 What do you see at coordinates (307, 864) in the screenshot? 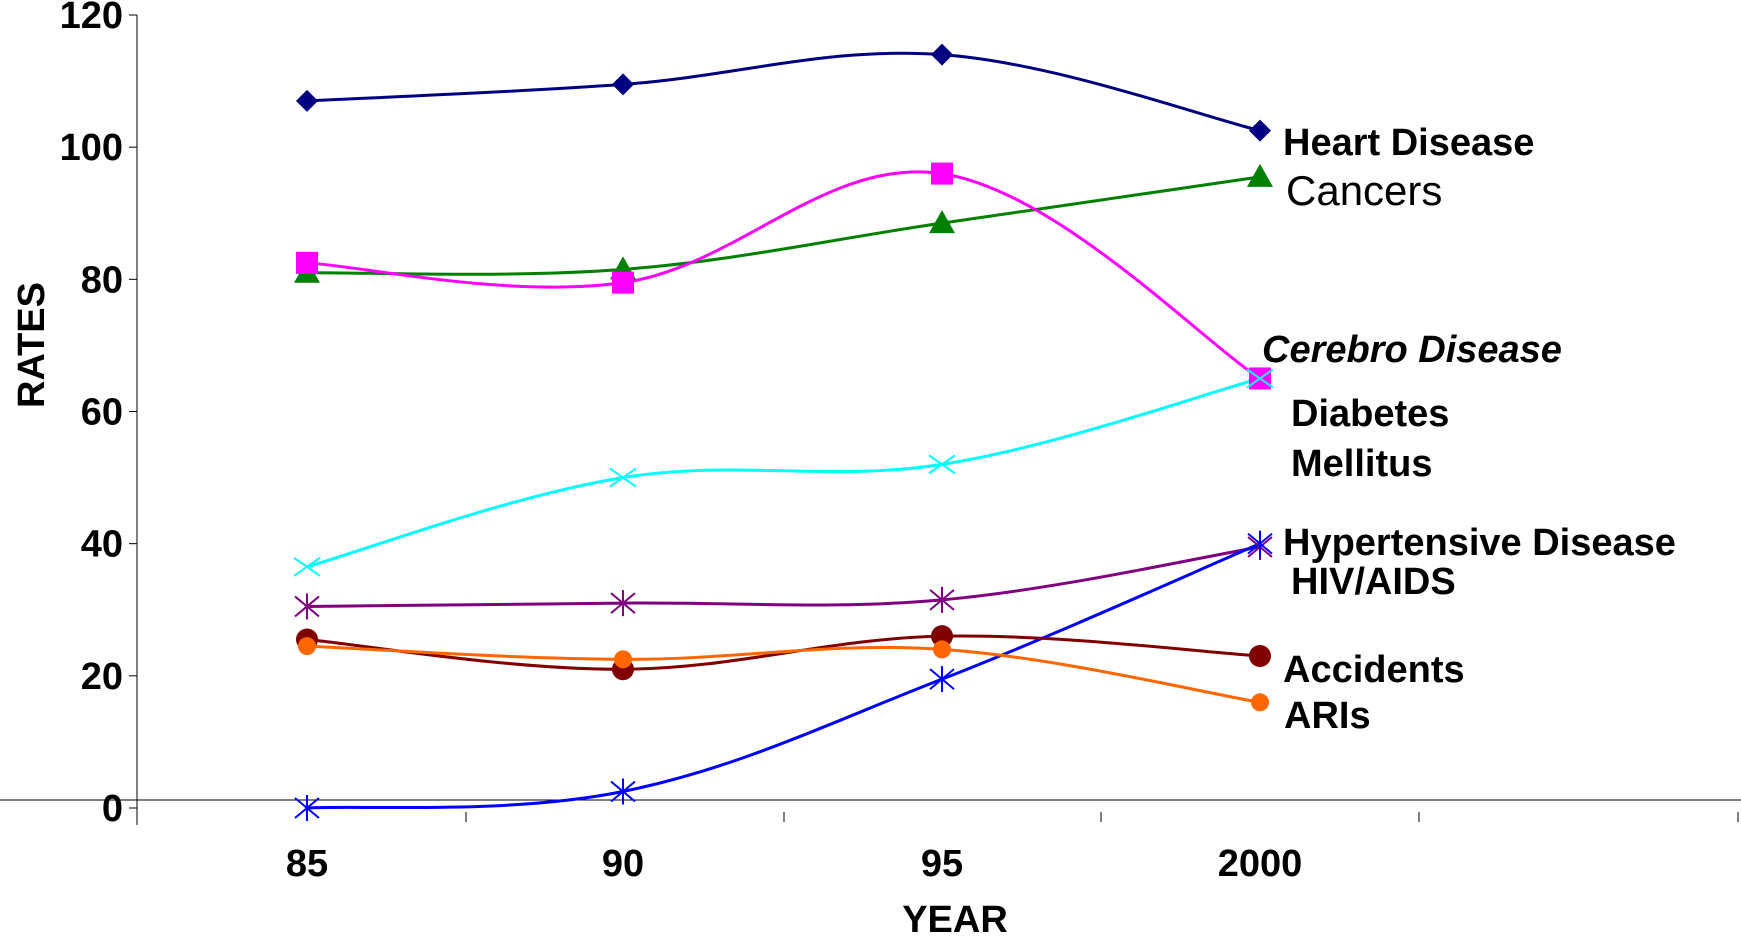
I see `x-tick-label: 85` at bounding box center [307, 864].